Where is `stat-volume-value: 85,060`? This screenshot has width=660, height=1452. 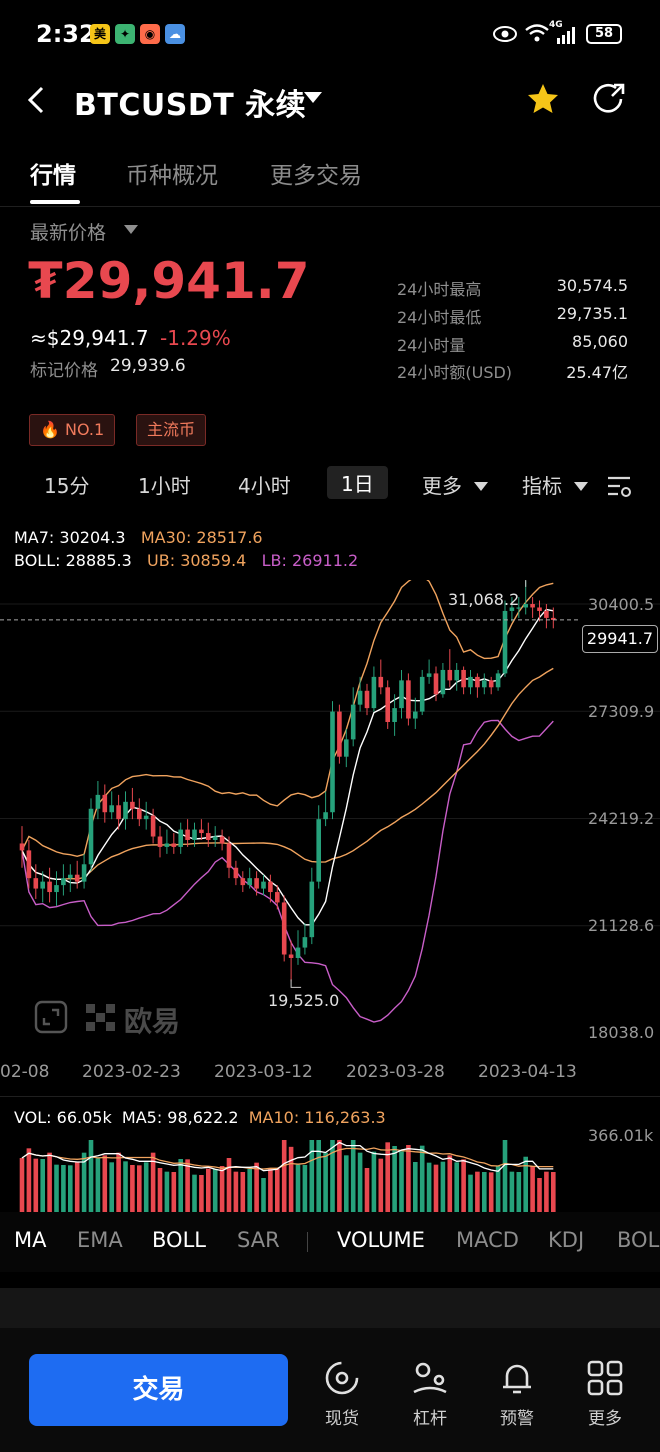
stat-volume-value: 85,060 is located at coordinates (600, 341).